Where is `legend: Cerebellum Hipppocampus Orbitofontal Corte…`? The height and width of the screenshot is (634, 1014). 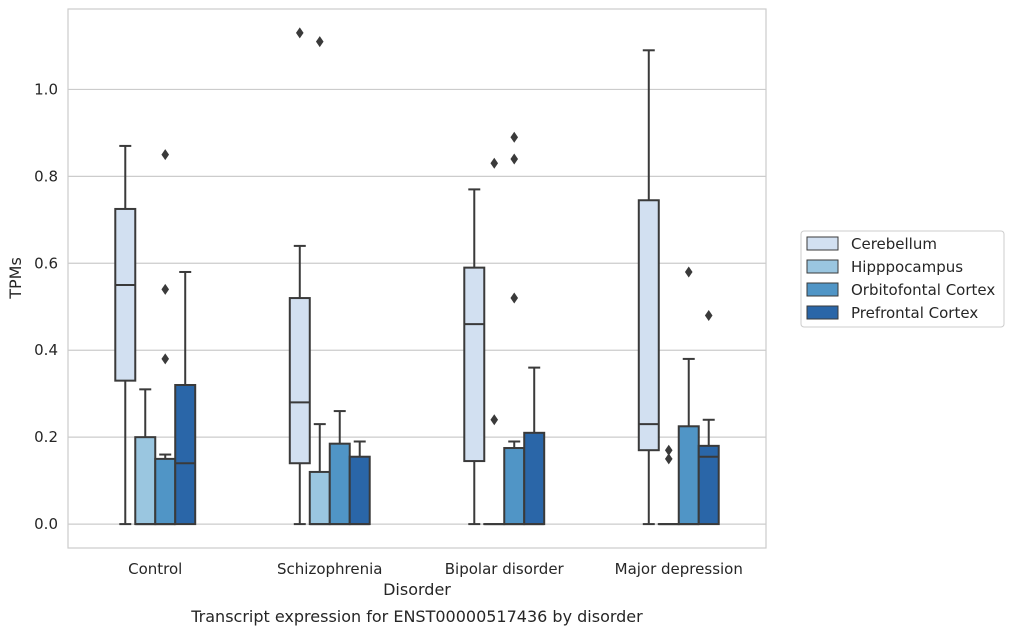 legend: Cerebellum Hipppocampus Orbitofontal Corte… is located at coordinates (902, 279).